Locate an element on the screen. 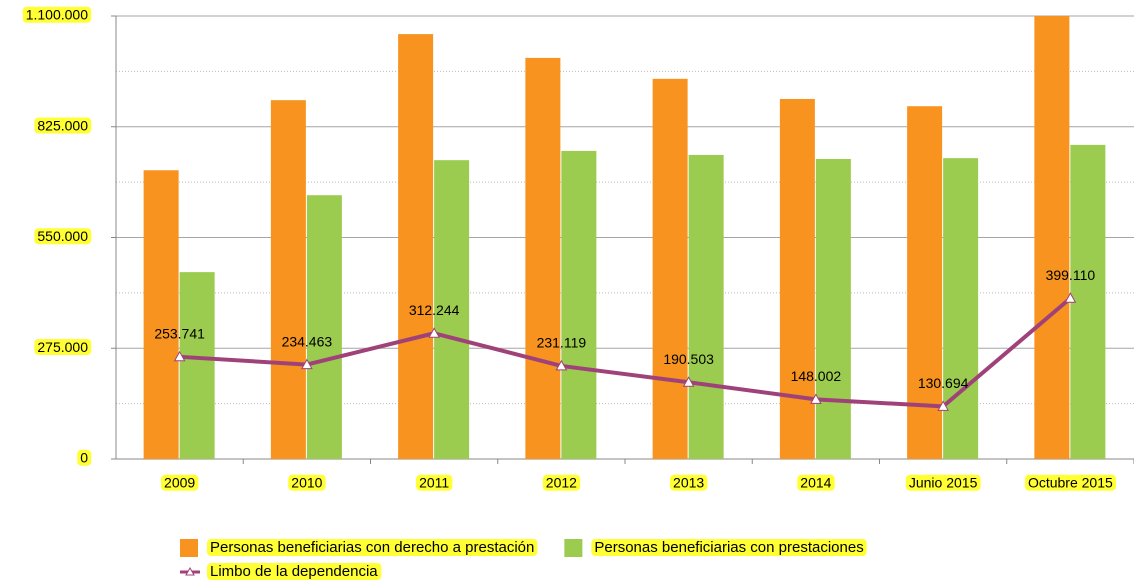 The width and height of the screenshot is (1134, 582). y-tick-label: 550.000 is located at coordinates (62, 236).